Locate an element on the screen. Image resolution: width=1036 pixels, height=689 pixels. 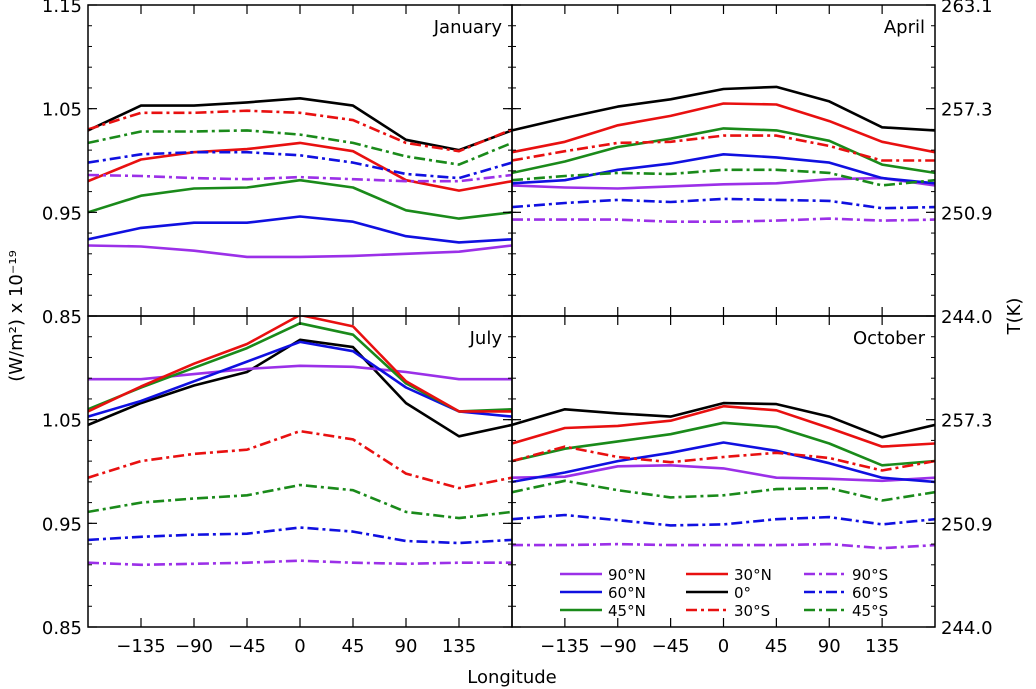
x-axis-title: Longitude is located at coordinates (512, 677).